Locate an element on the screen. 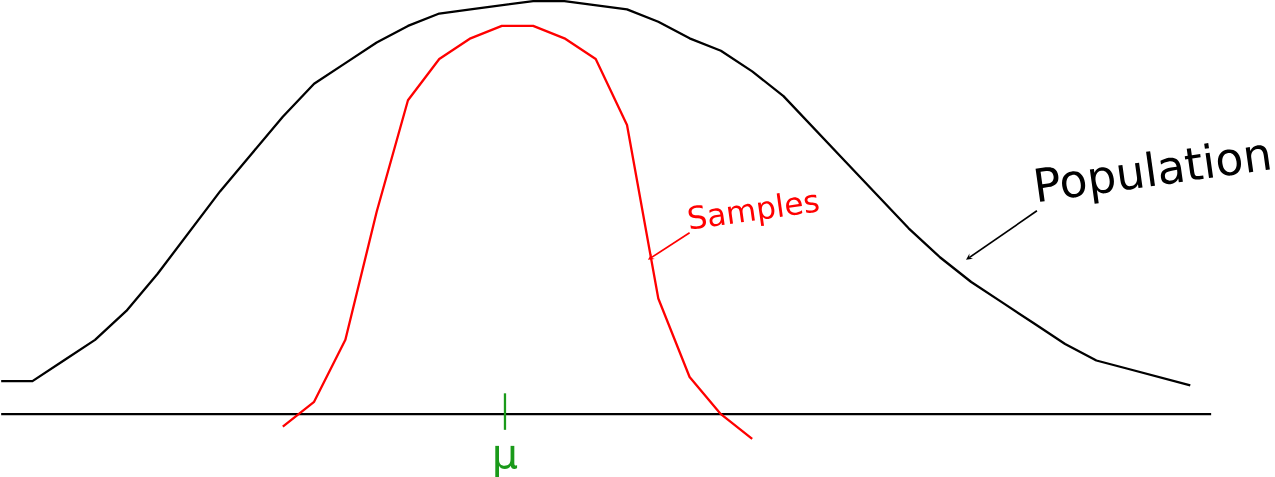 This screenshot has height=477, width=1275. text: μ is located at coordinates (506, 461).